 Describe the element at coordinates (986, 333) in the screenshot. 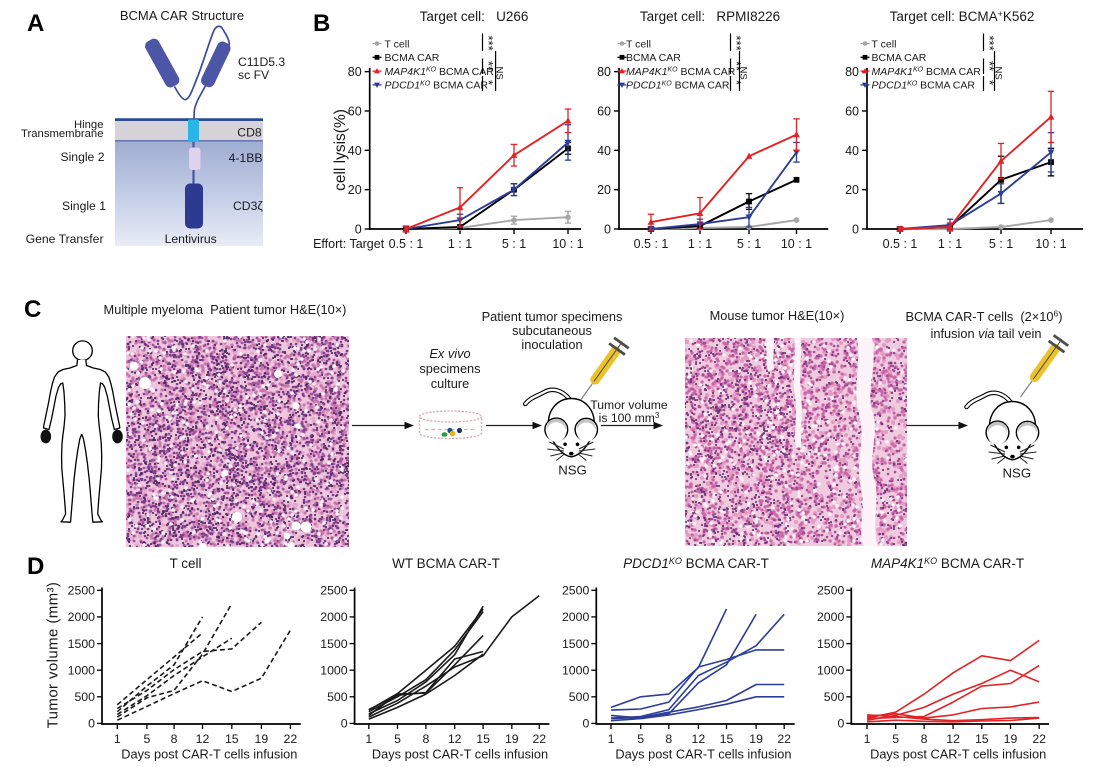

I see `svg-text: infusion via tail vein` at that location.